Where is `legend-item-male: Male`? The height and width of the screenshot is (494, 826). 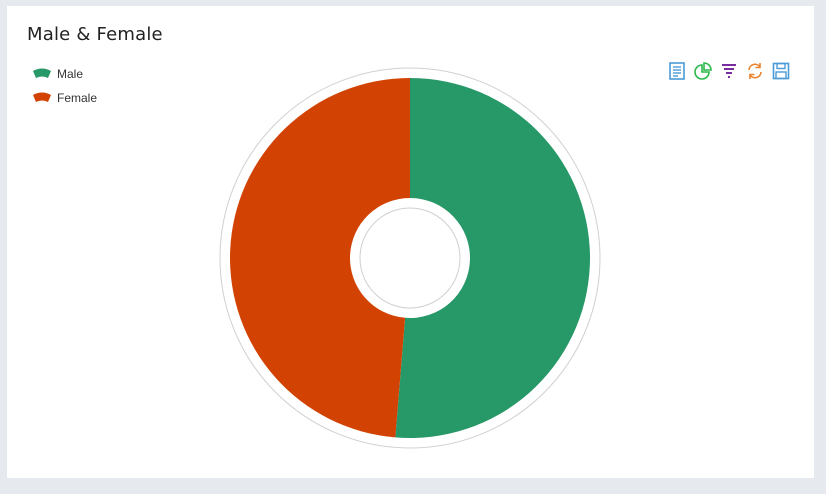
legend-item-male: Male is located at coordinates (64, 74).